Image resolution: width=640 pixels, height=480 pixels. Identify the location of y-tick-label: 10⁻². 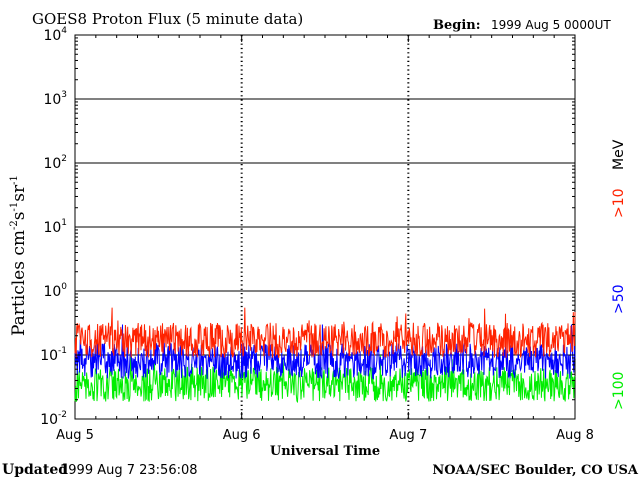
(53, 419).